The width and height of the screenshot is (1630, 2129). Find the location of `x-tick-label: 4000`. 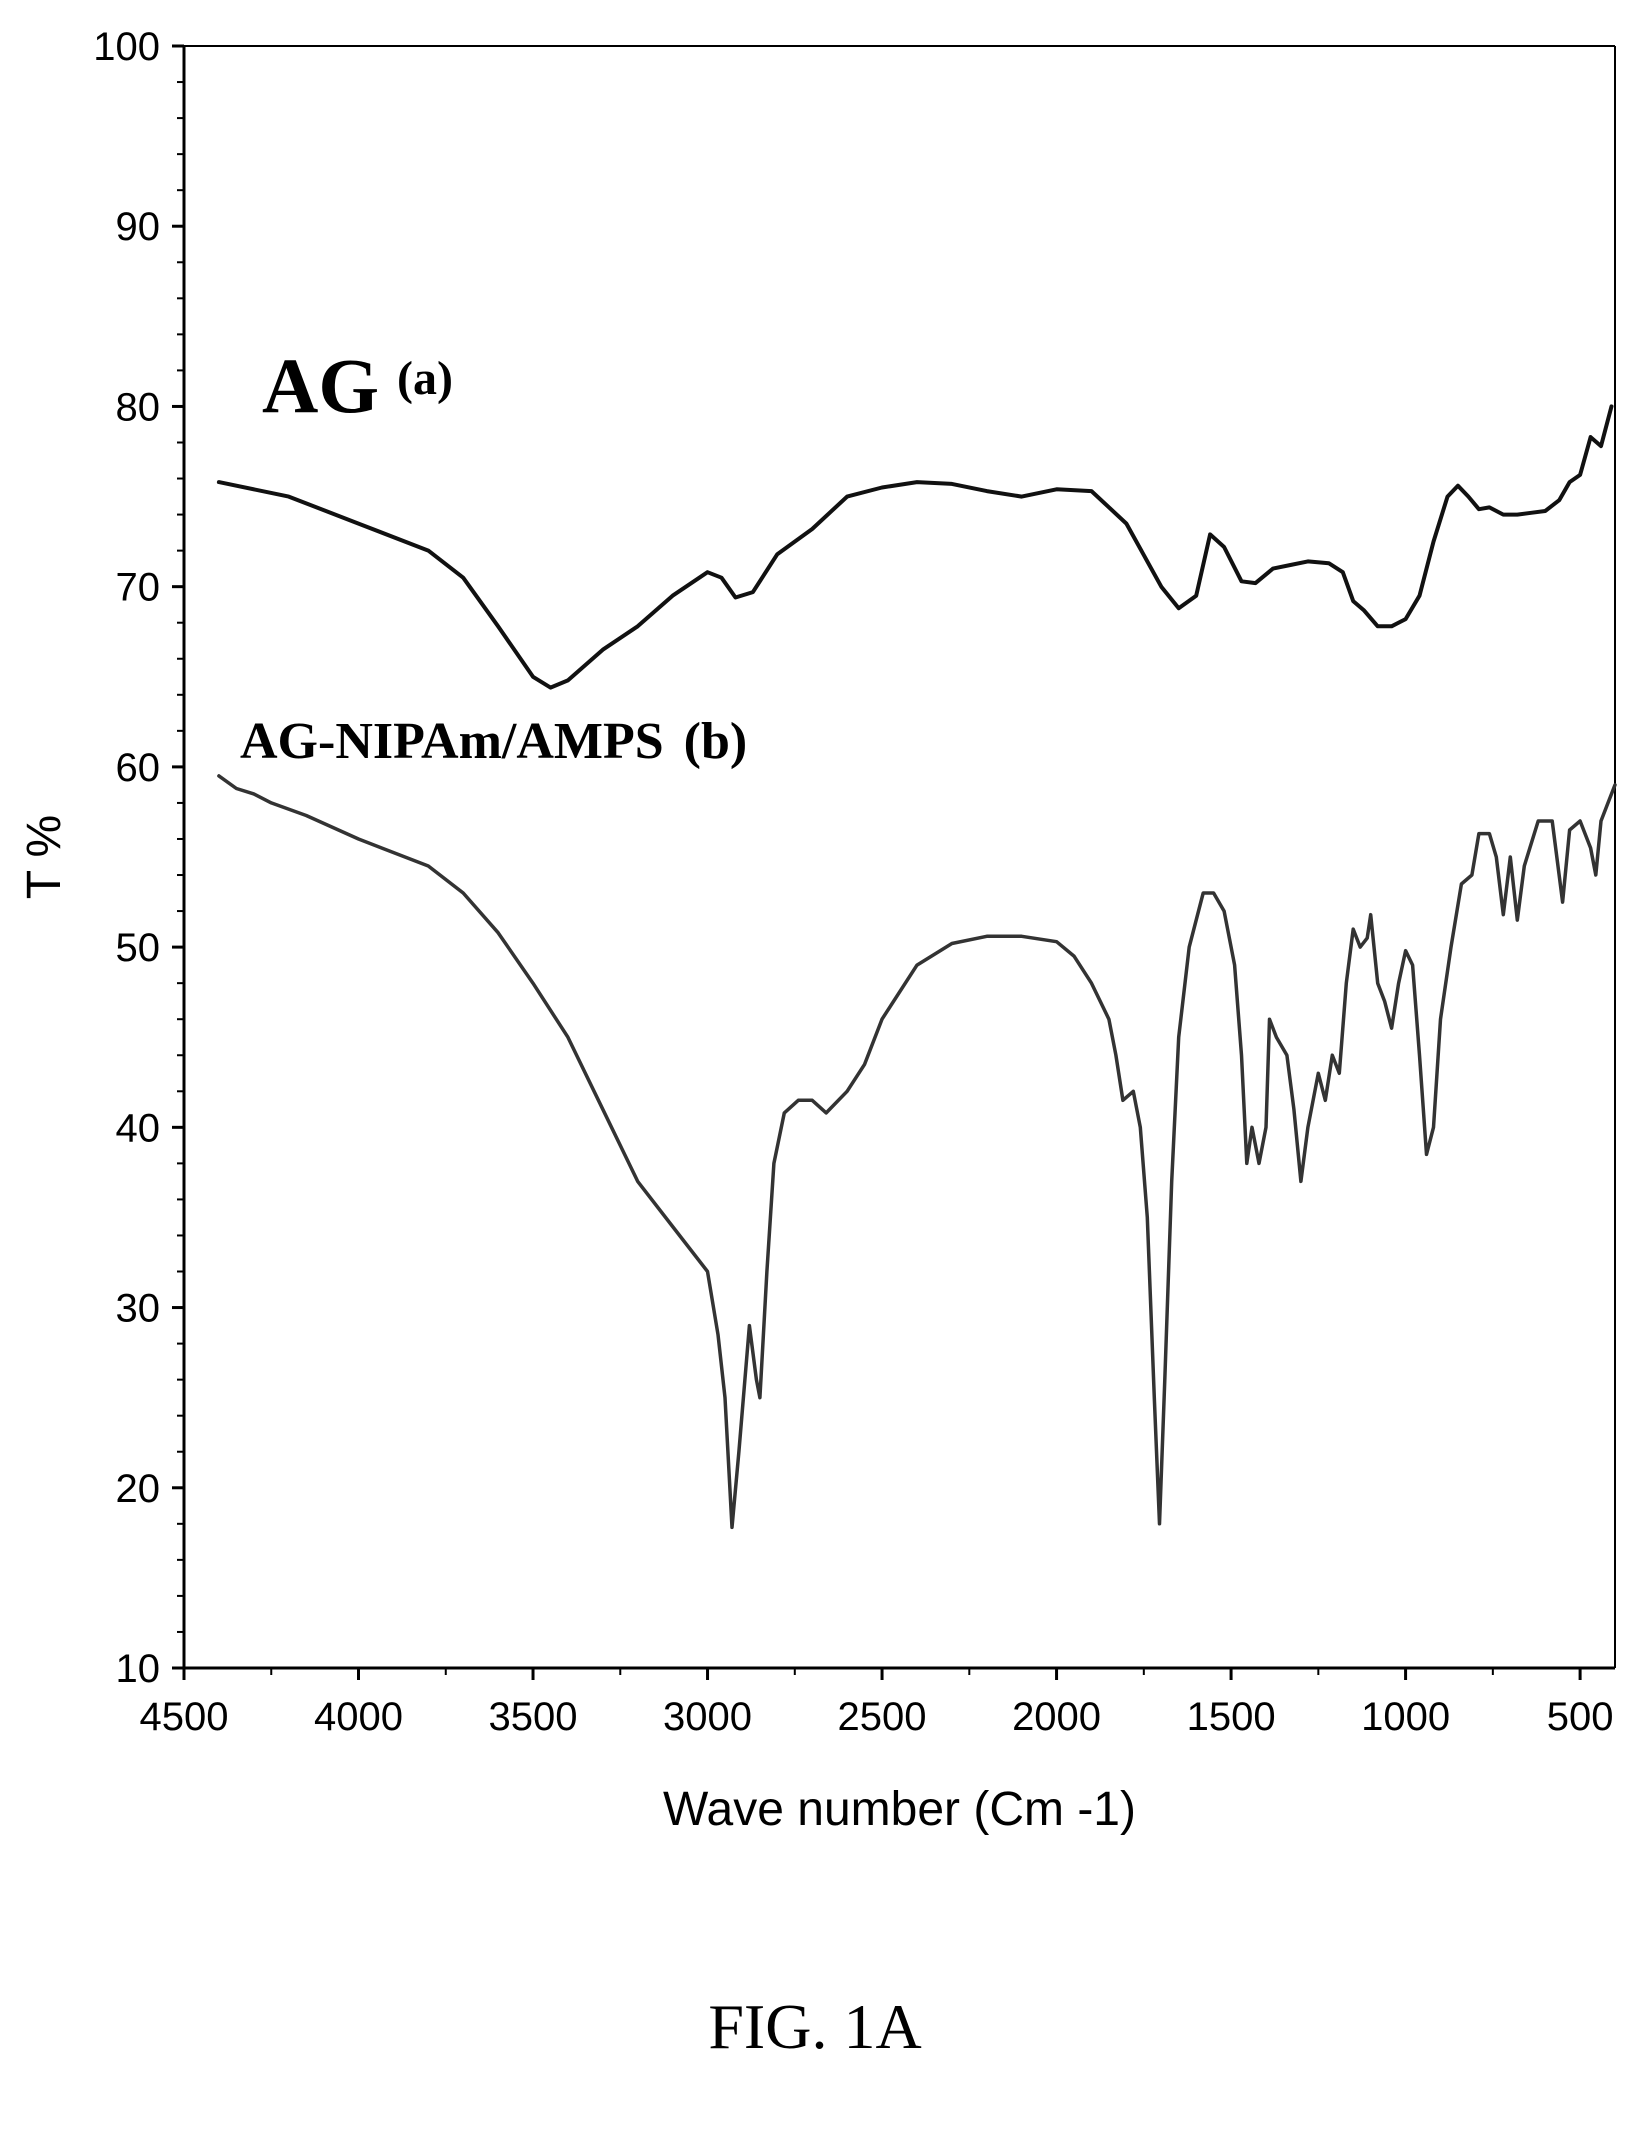

x-tick-label: 4000 is located at coordinates (358, 1717).